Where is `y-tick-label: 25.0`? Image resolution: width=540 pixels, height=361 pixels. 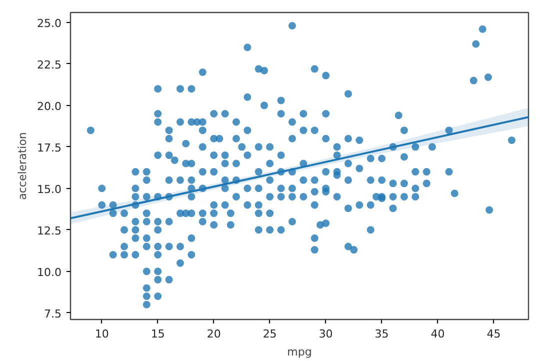 y-tick-label: 25.0 is located at coordinates (49, 23).